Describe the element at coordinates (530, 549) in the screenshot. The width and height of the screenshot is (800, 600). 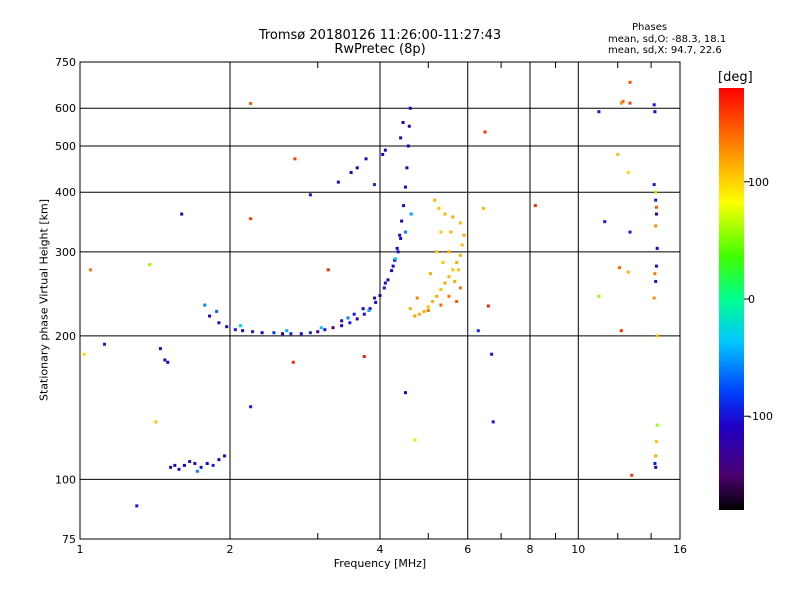
I see `x-tick-label: 8` at that location.